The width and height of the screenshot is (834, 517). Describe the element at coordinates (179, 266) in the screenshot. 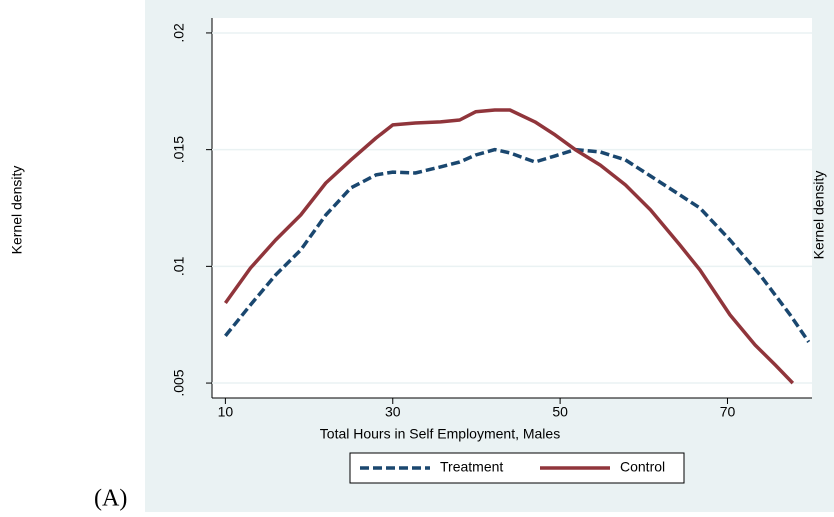

I see `y-tick-label: .01` at that location.